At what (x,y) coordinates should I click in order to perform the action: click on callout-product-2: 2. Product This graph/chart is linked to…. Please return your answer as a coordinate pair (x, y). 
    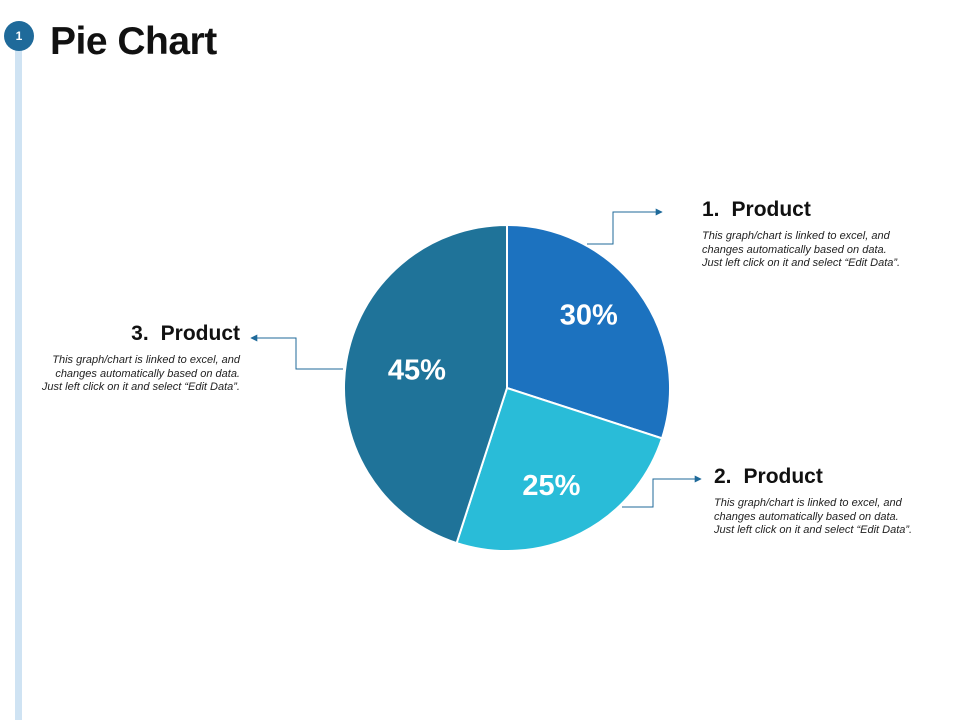
    Looking at the image, I should click on (814, 501).